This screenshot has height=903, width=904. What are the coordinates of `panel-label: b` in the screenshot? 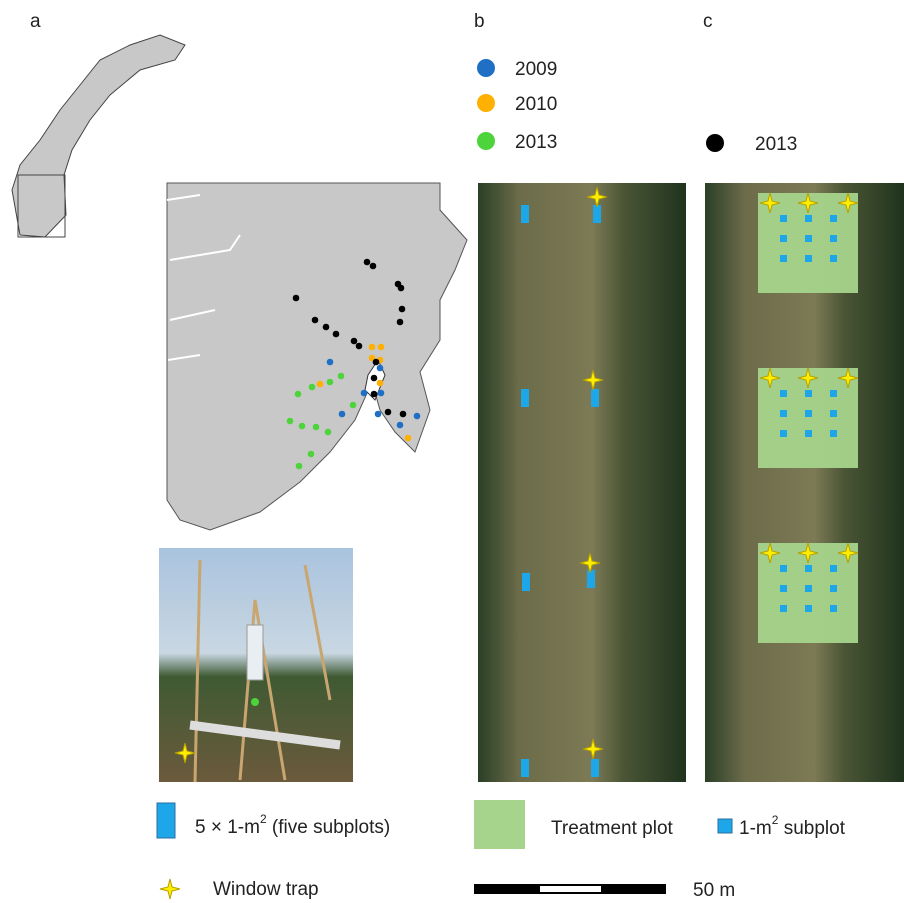 It's located at (479, 21).